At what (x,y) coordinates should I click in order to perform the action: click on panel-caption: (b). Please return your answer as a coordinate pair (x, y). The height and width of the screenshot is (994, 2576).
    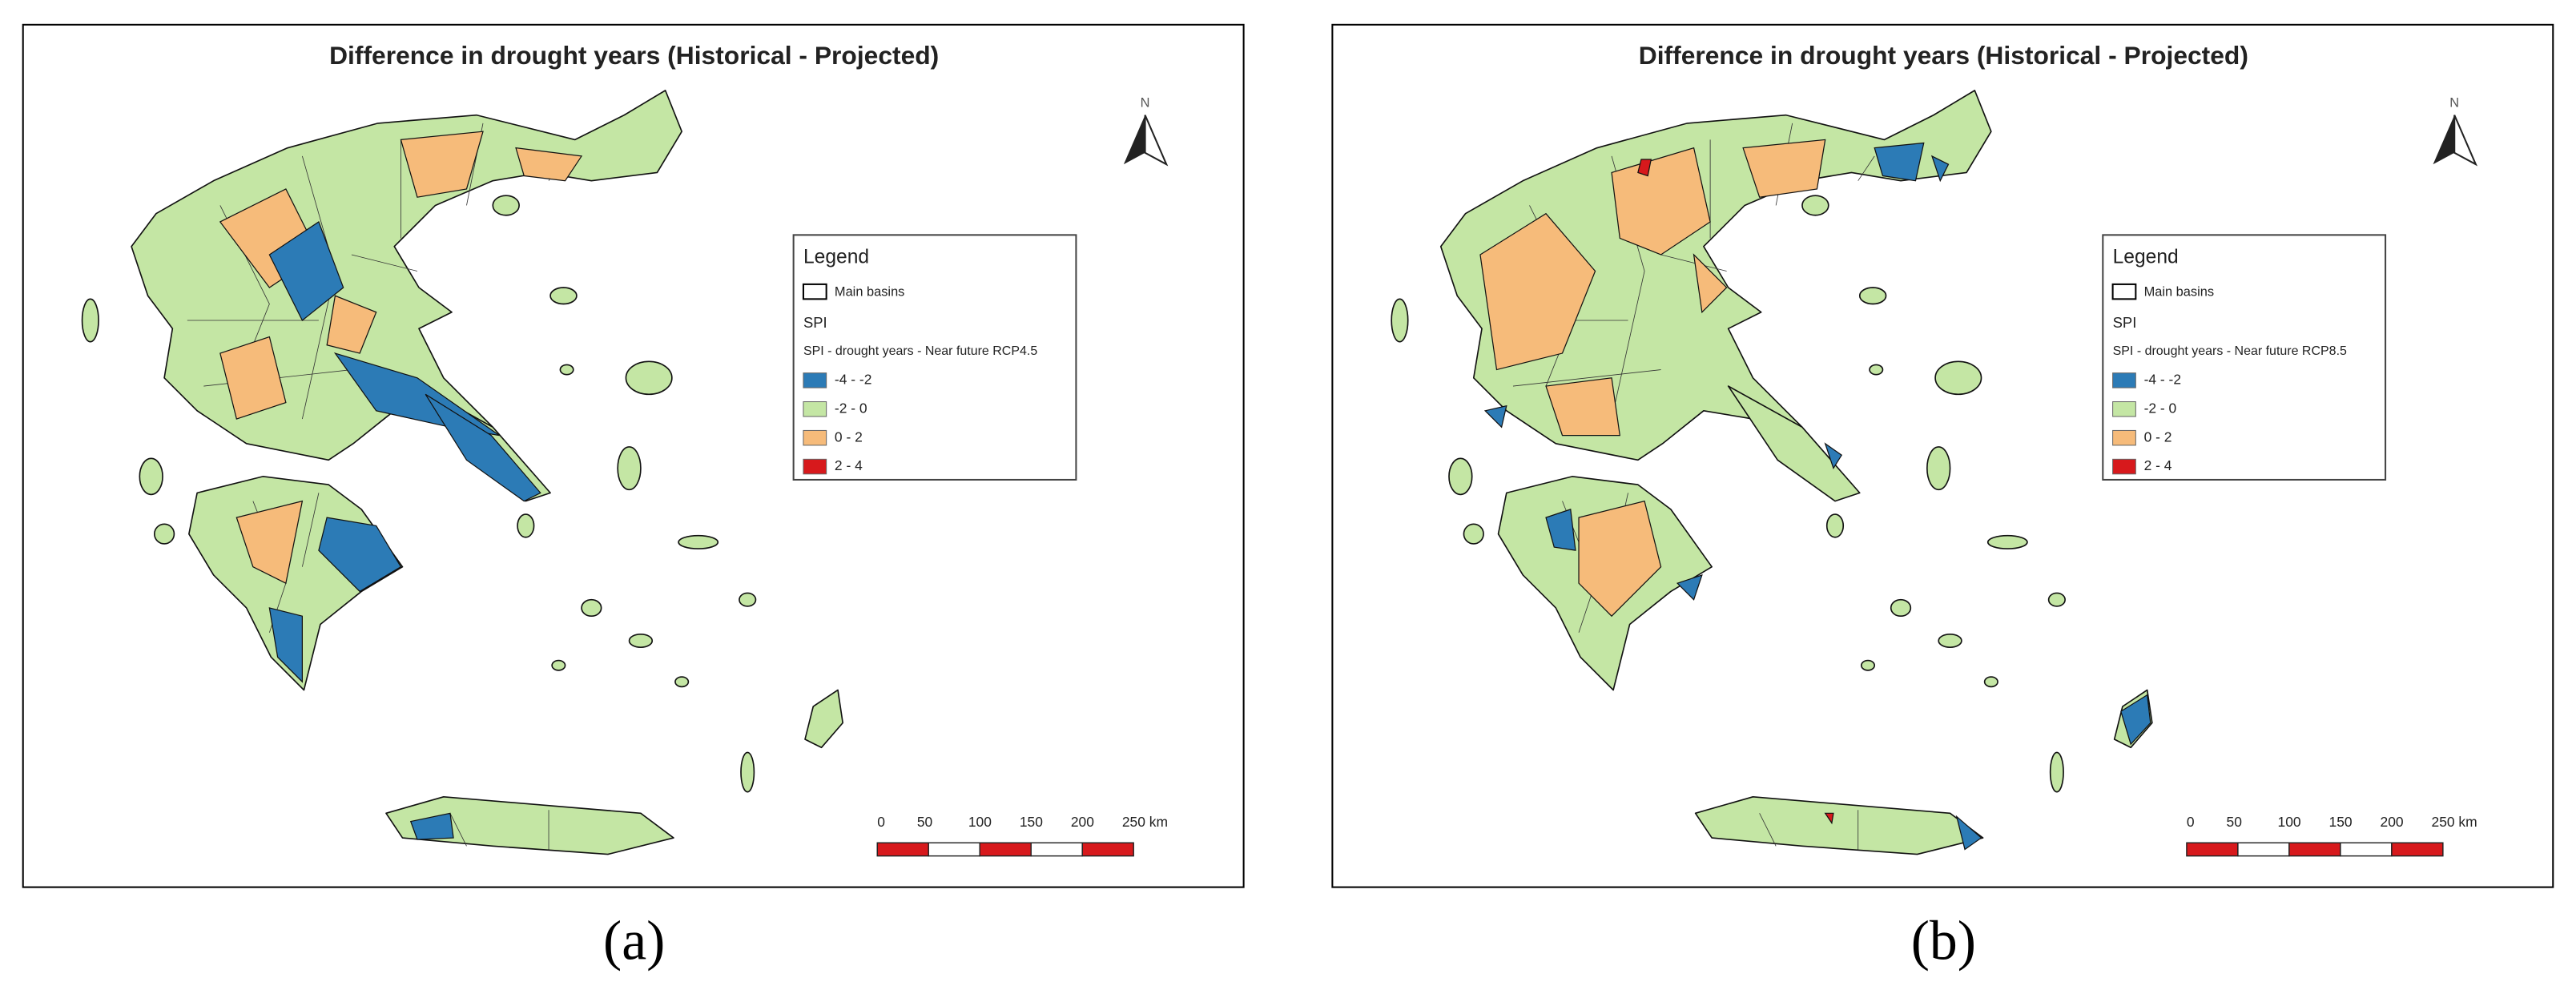
    Looking at the image, I should click on (1944, 941).